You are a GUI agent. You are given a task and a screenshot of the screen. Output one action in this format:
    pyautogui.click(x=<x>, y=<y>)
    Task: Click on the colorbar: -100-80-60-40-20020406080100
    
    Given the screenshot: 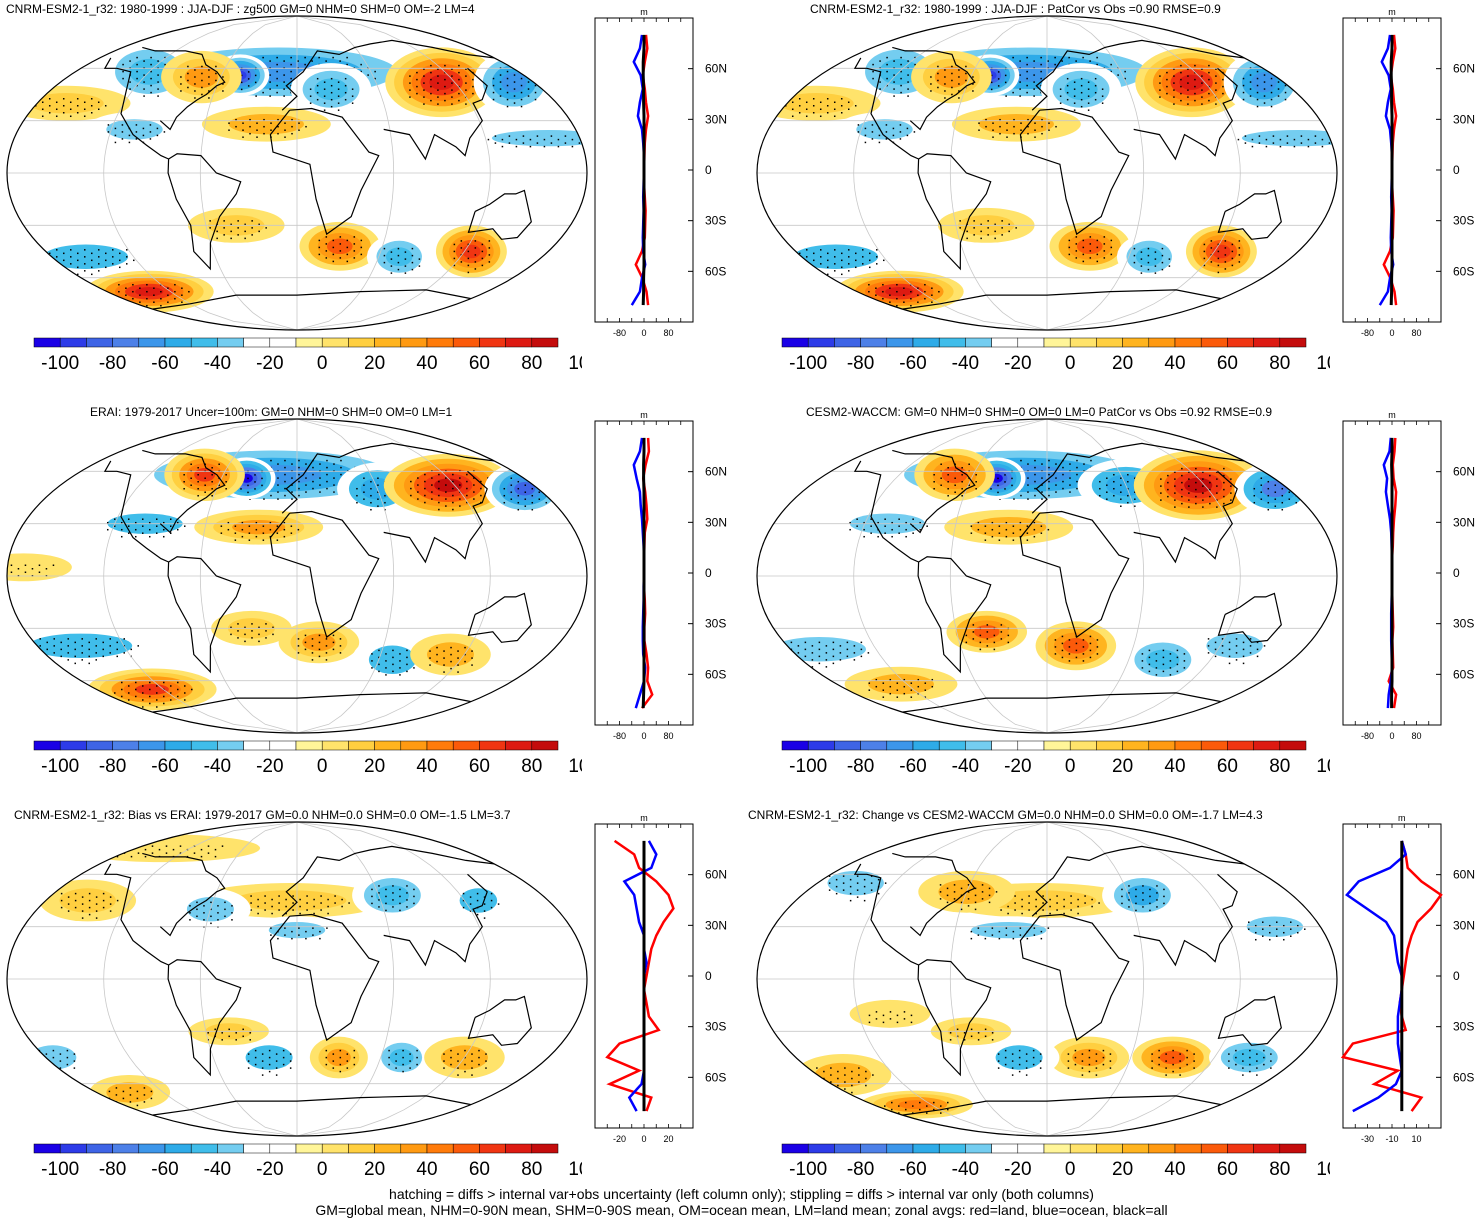 What is the action you would take?
    pyautogui.click(x=1050, y=1160)
    